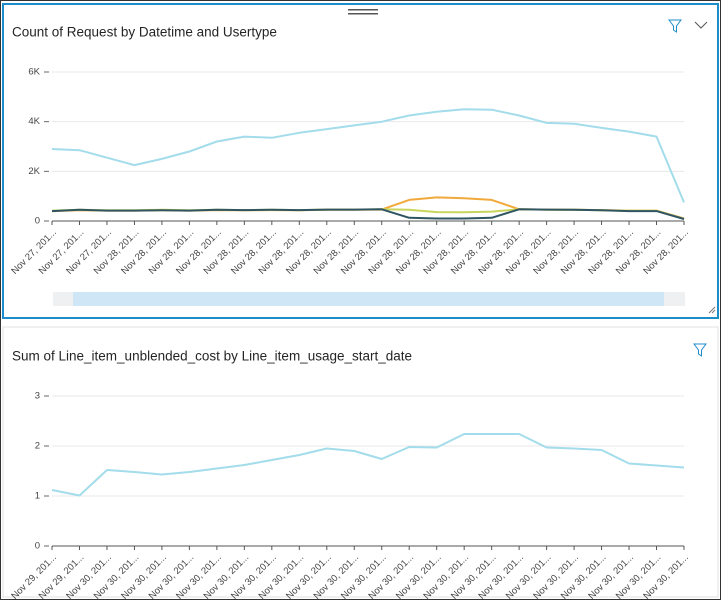 Image resolution: width=721 pixels, height=605 pixels. I want to click on scrollbar-thumb, so click(368, 299).